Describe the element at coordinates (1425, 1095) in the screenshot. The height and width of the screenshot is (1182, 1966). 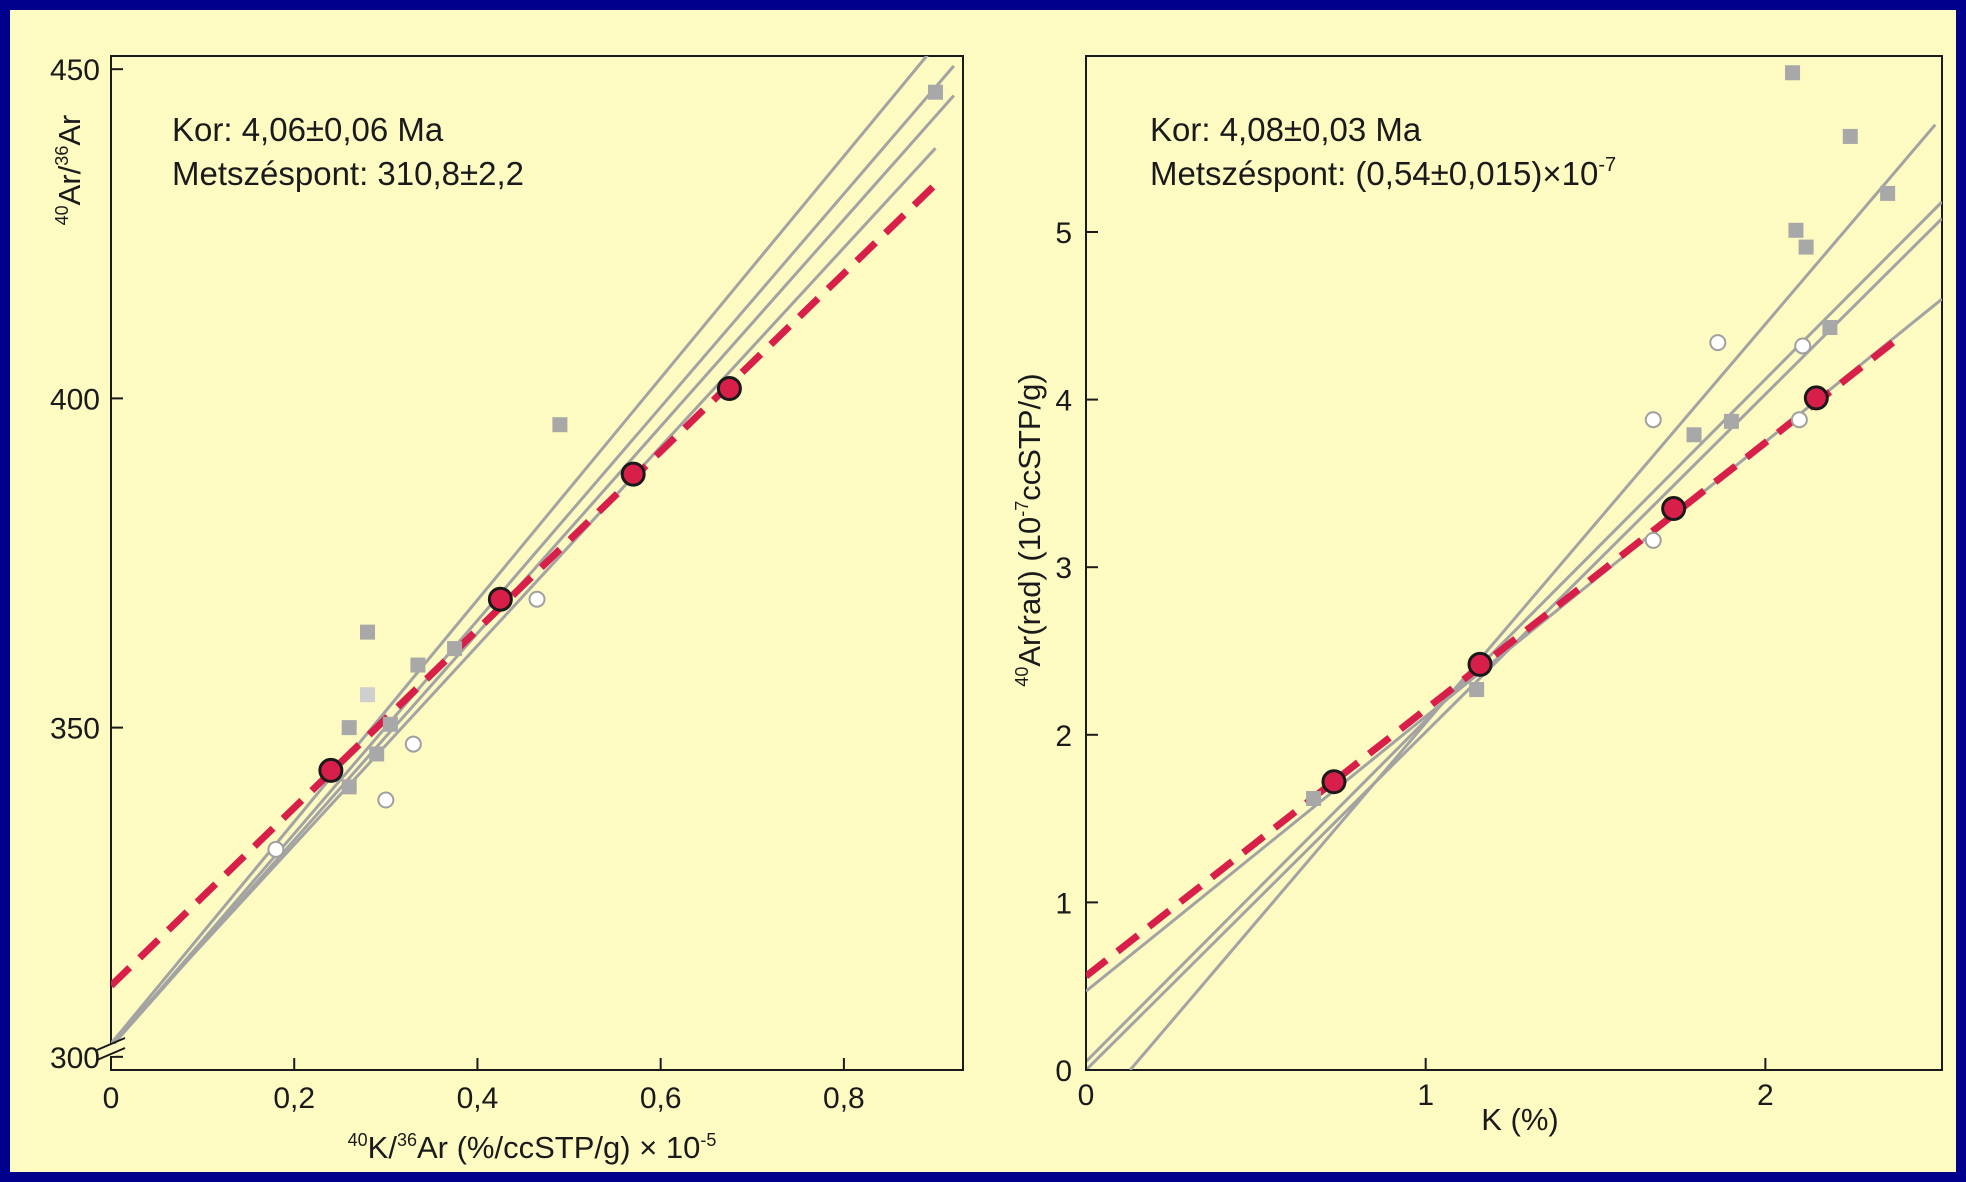
I see `x-tick-label: 1` at that location.